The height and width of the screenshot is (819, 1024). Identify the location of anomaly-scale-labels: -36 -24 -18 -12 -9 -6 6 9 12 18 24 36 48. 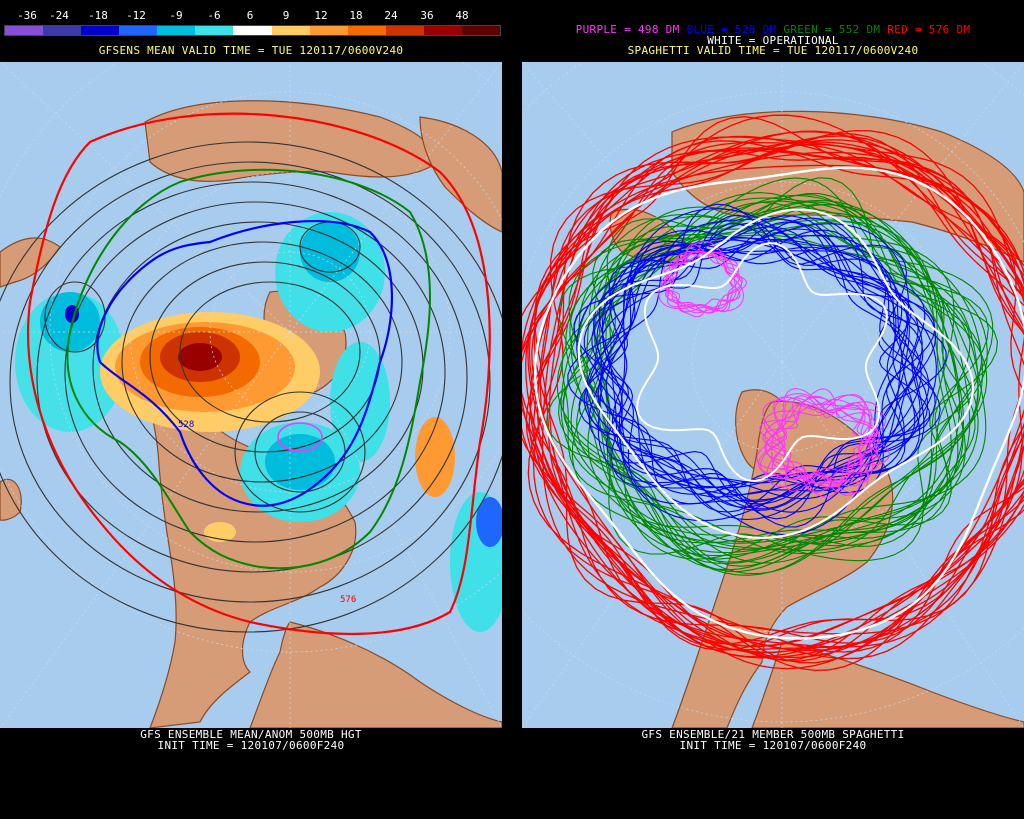
(252, 15).